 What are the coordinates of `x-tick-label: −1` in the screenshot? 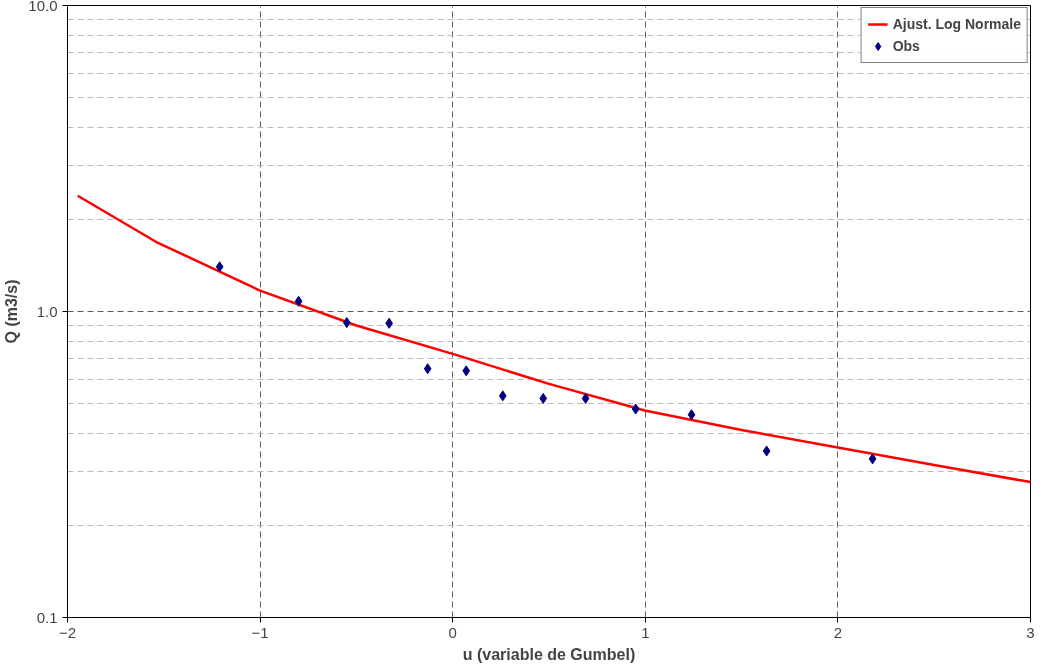 It's located at (260, 632).